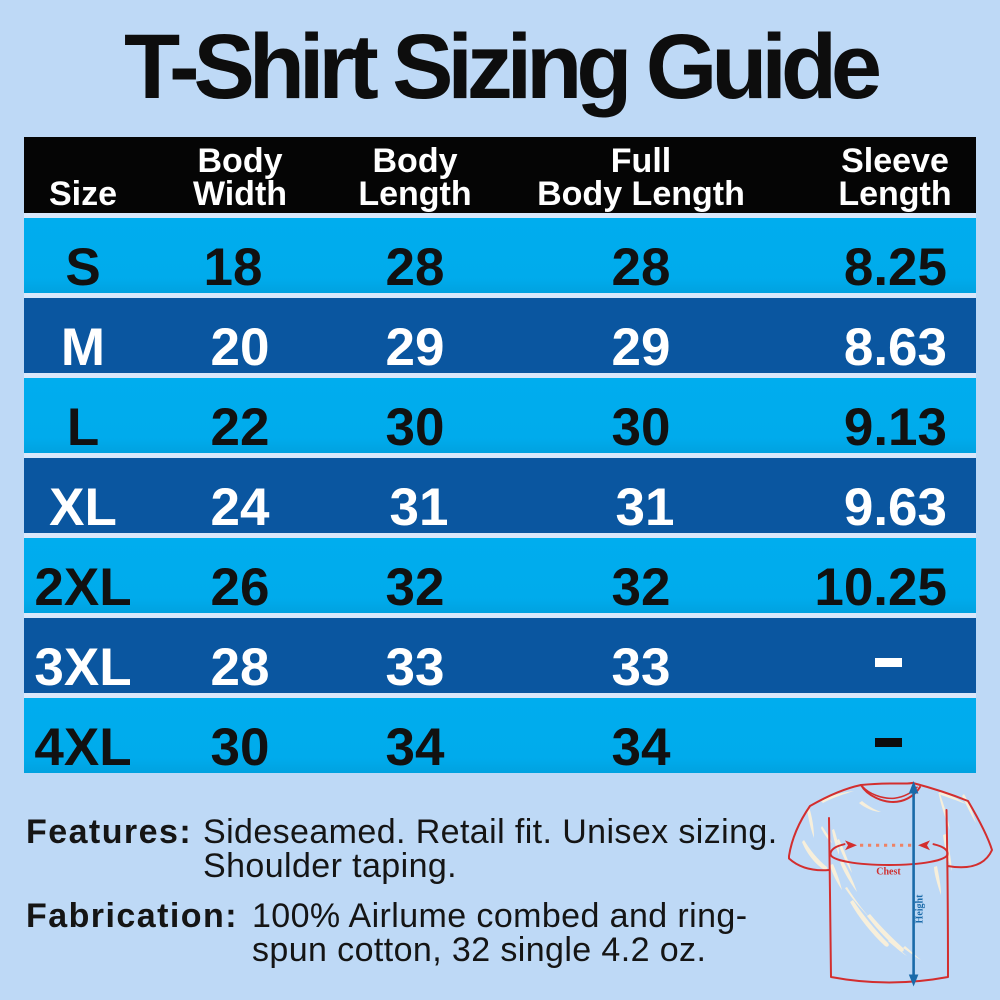 Image resolution: width=1000 pixels, height=1000 pixels. What do you see at coordinates (888, 872) in the screenshot?
I see `svg-text: Chest` at bounding box center [888, 872].